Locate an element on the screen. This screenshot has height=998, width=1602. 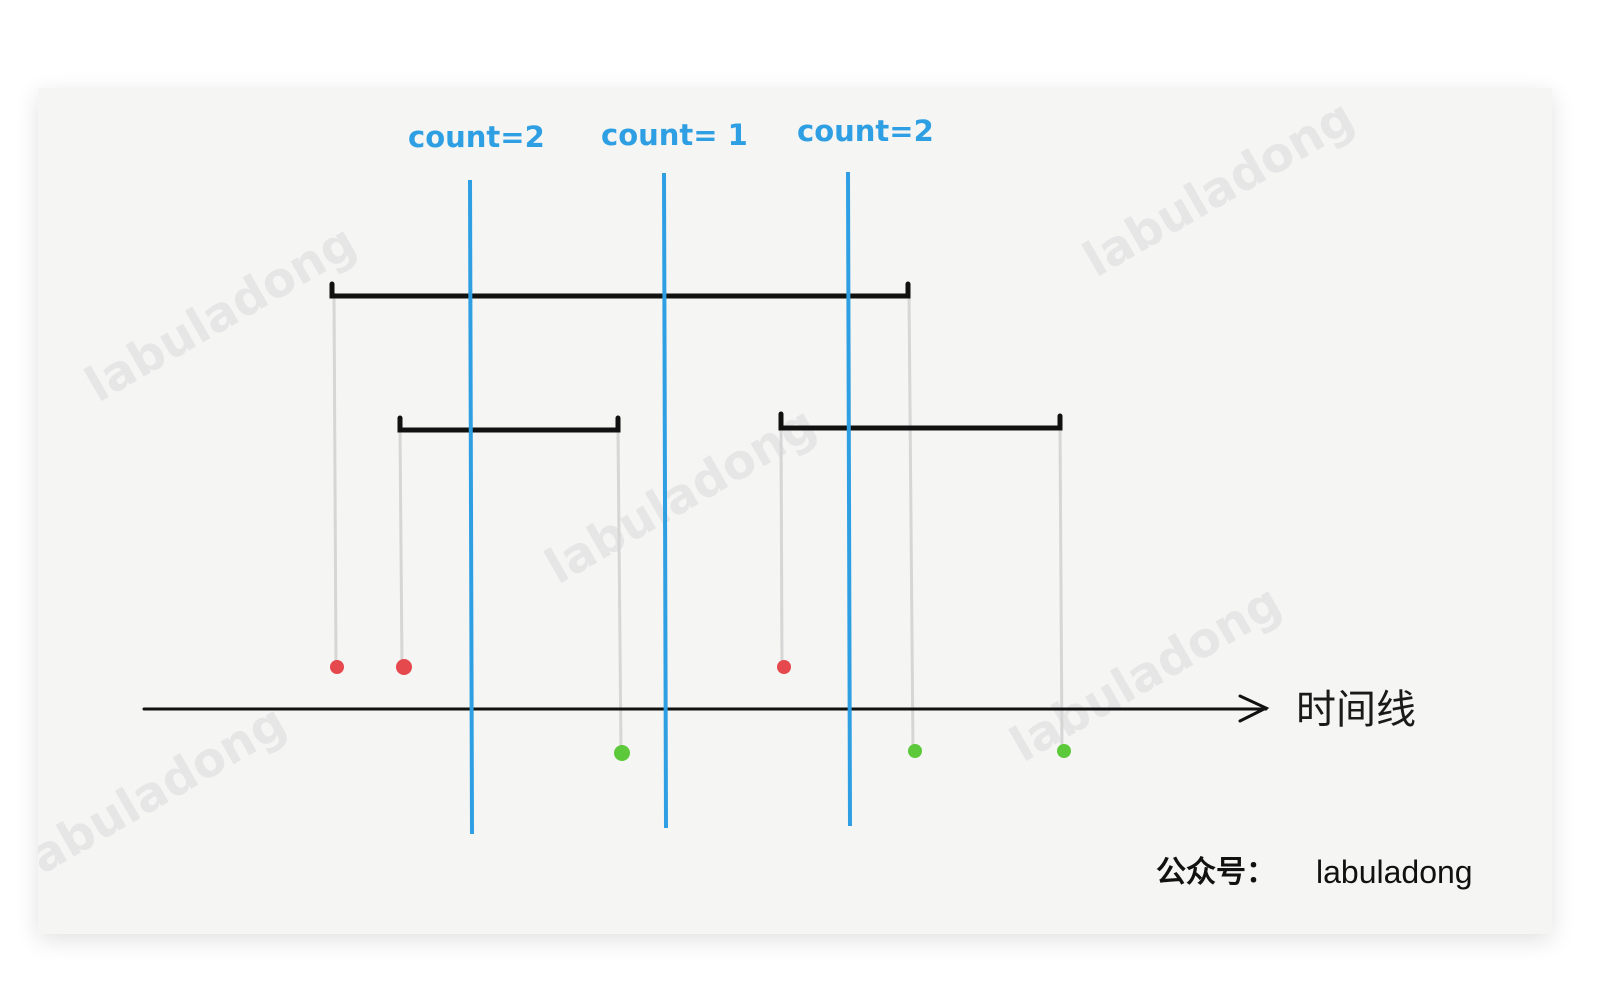
credit-prefix: 公众号： is located at coordinates (1216, 872).